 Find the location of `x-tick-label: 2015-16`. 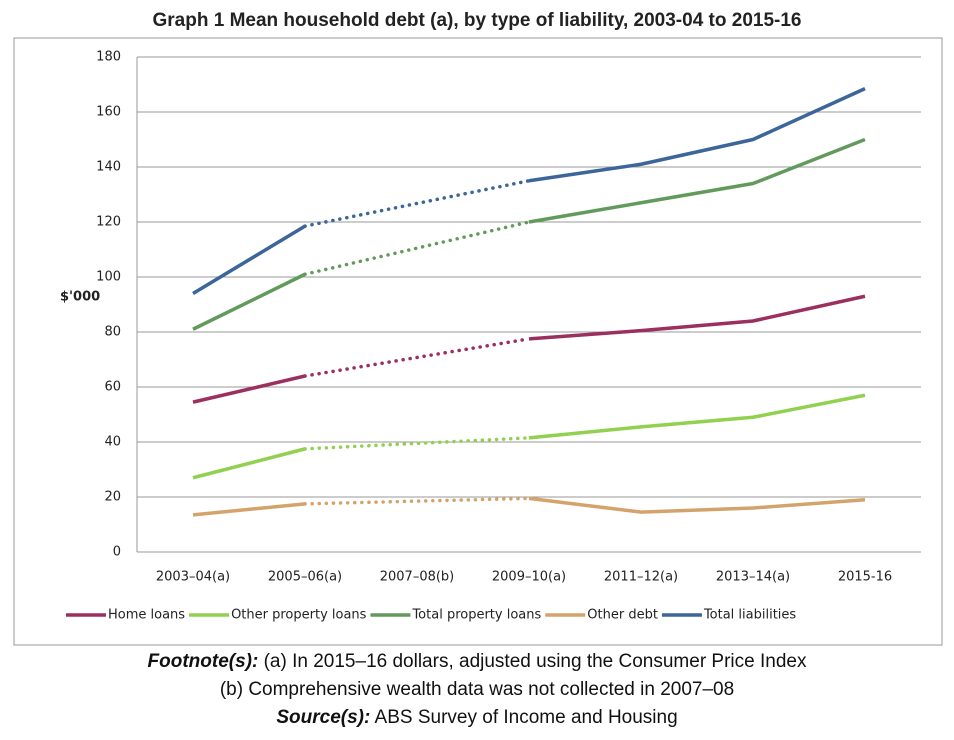

x-tick-label: 2015-16 is located at coordinates (865, 577).